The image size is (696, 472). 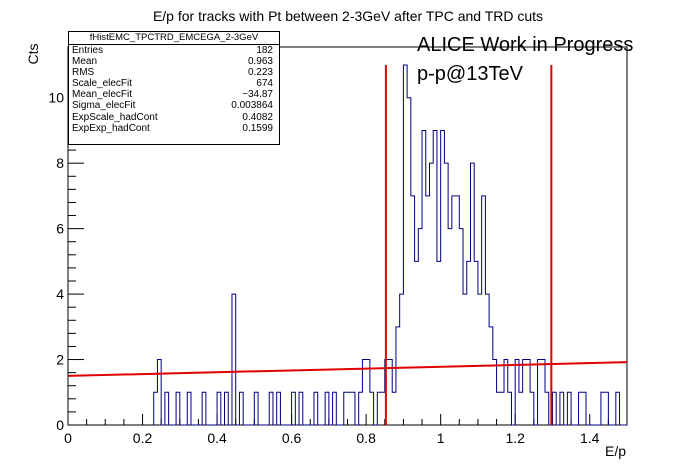 I want to click on x-axis-label: E/p, so click(x=615, y=451).